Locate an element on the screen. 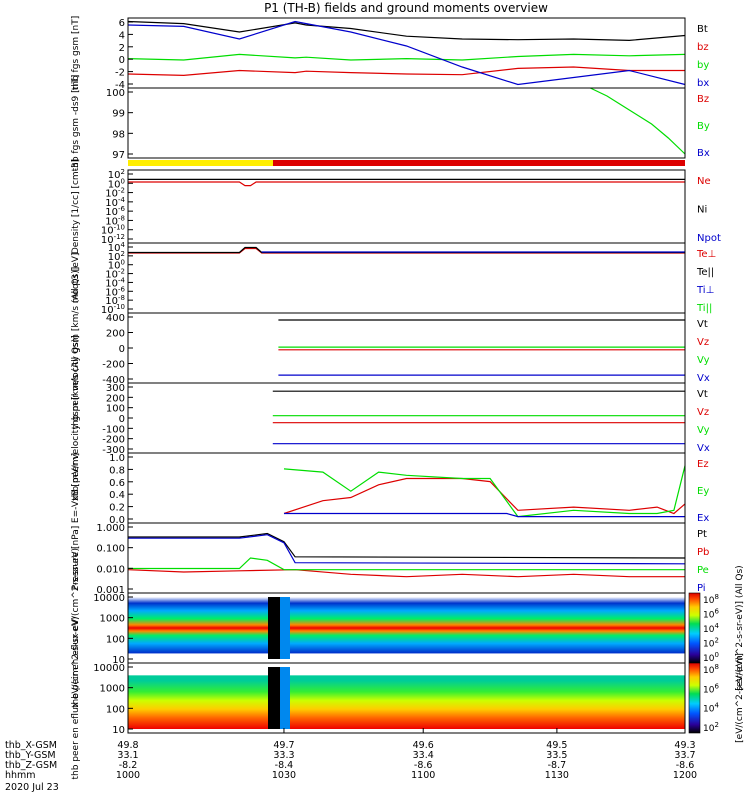  series-line-Bt is located at coordinates (406, 31).